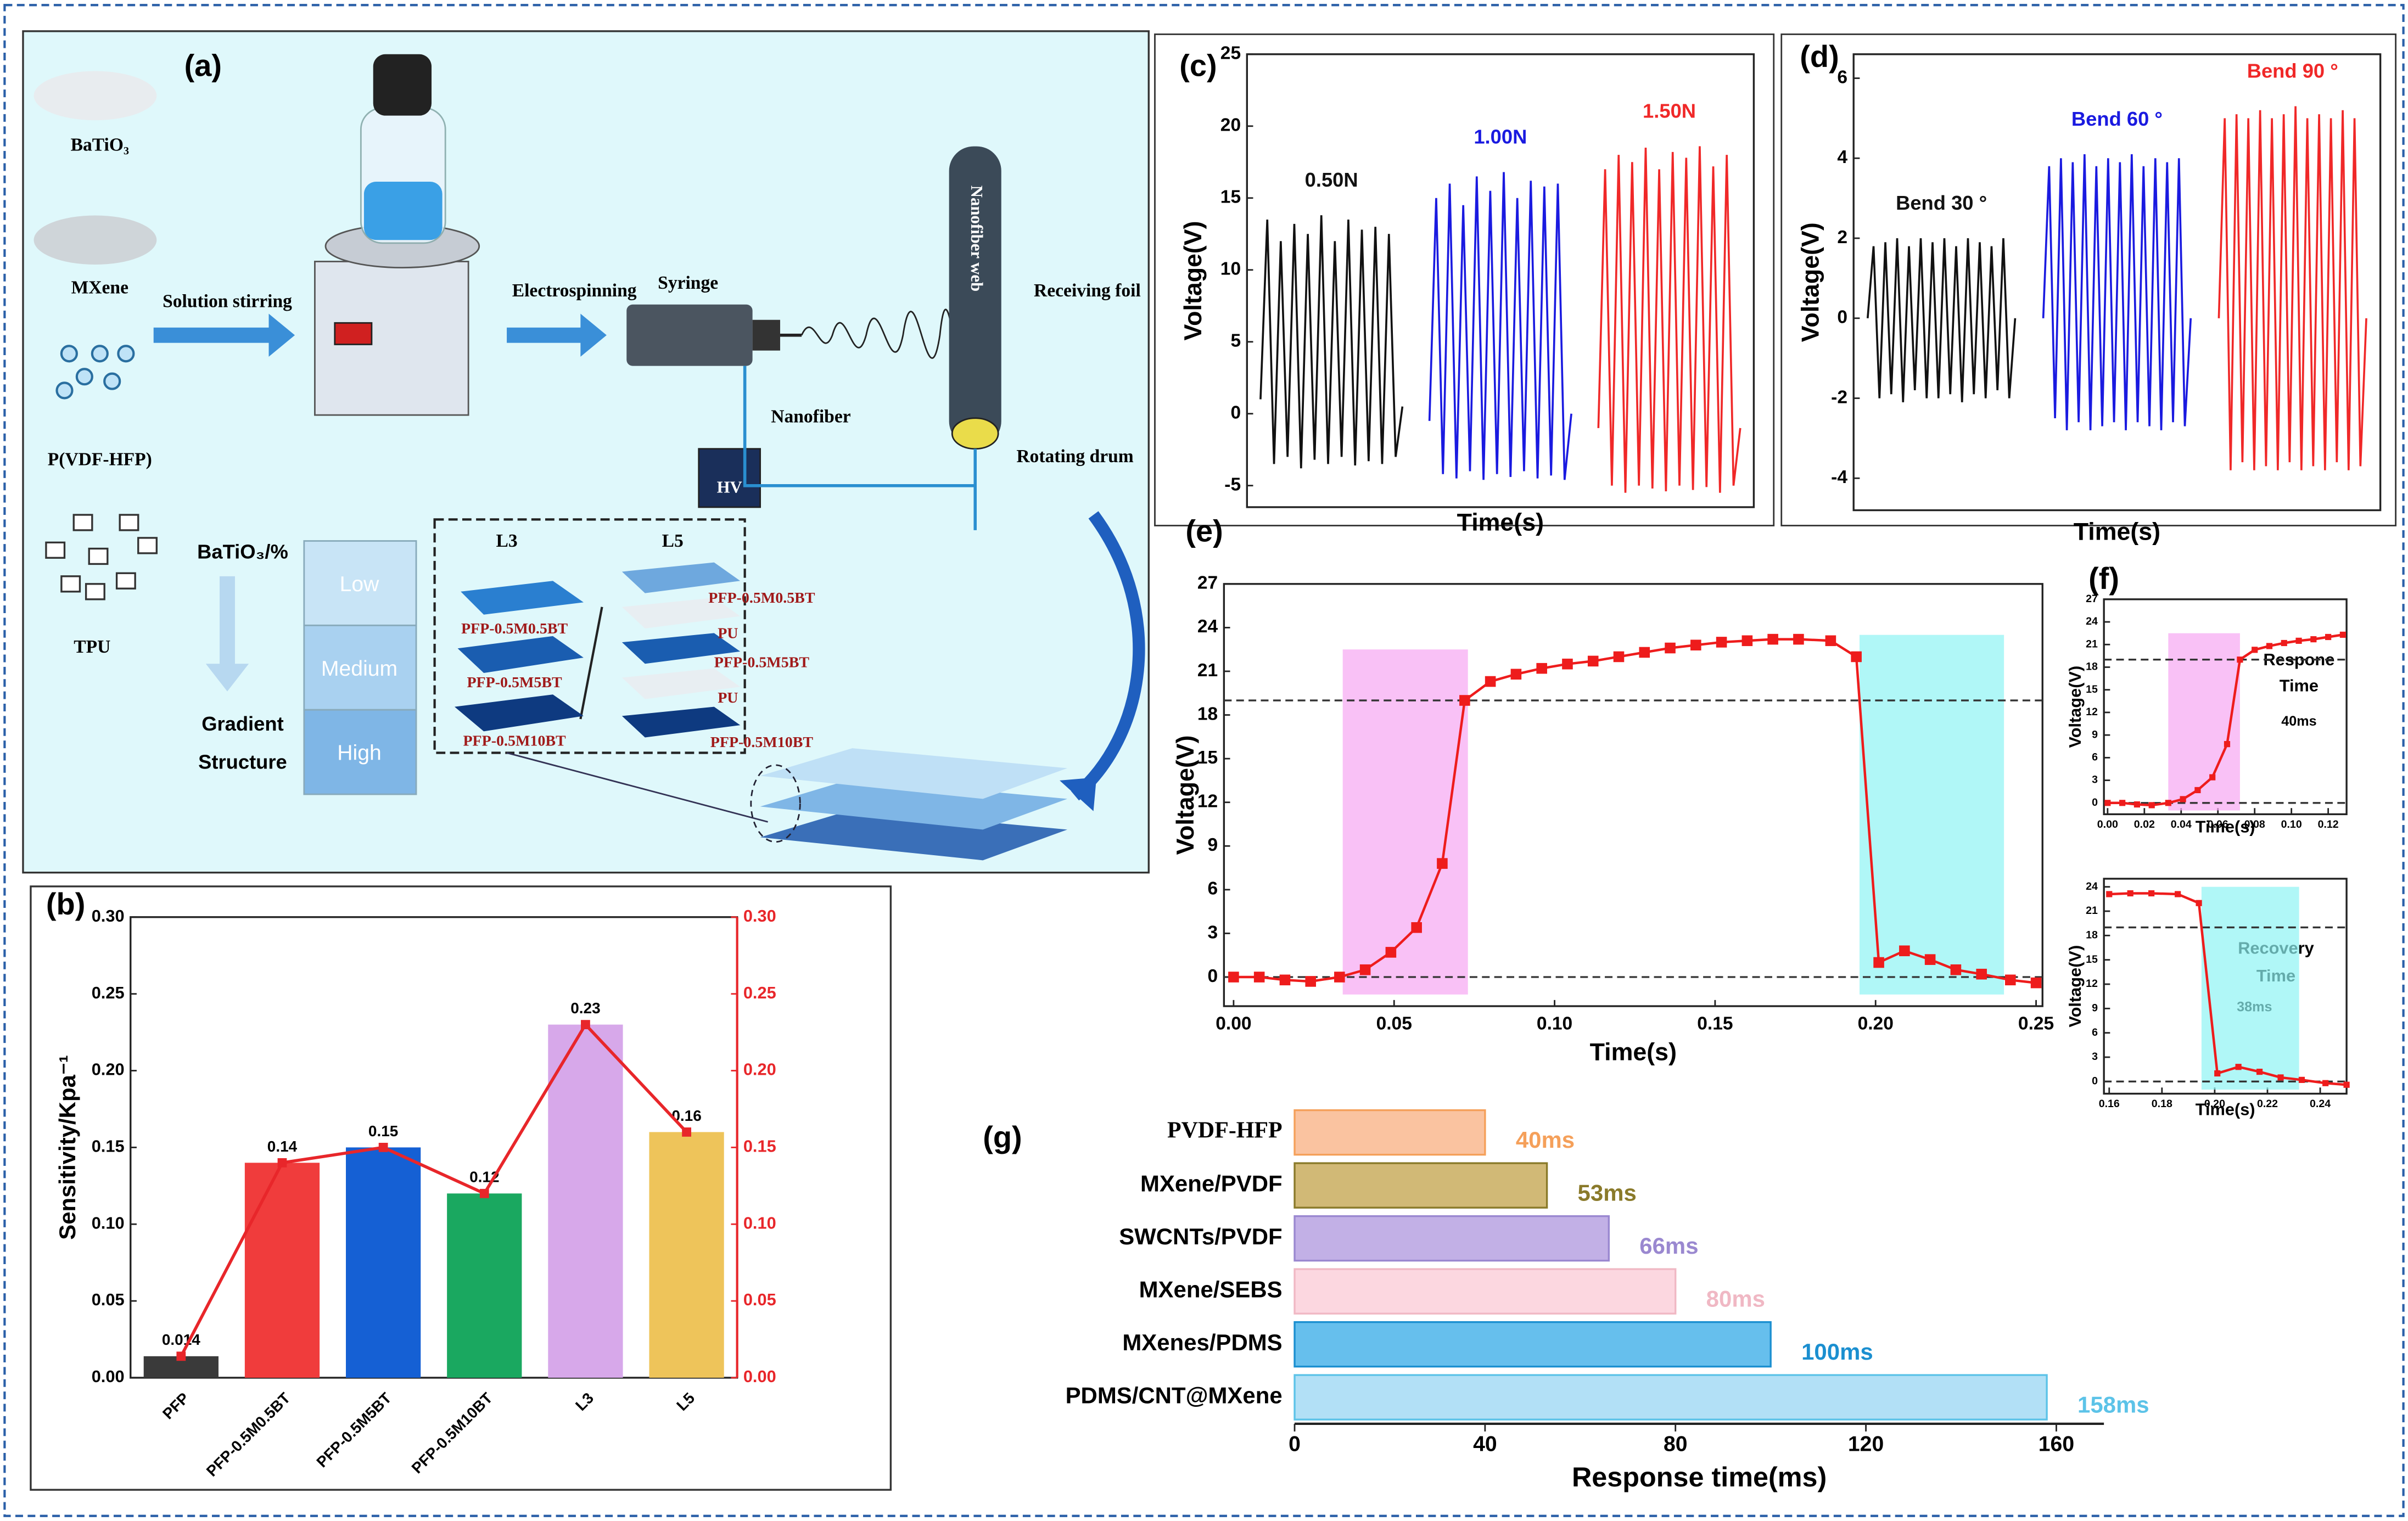  Describe the element at coordinates (2117, 119) in the screenshot. I see `series-label: Bend 60 °` at that location.